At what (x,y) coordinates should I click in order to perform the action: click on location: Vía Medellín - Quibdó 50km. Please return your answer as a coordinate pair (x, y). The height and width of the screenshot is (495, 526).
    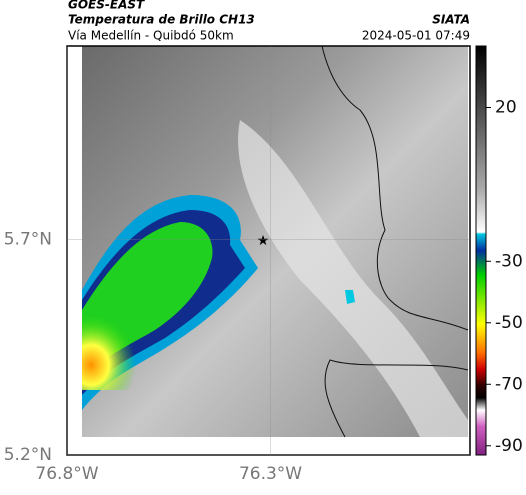
    Looking at the image, I should click on (151, 36).